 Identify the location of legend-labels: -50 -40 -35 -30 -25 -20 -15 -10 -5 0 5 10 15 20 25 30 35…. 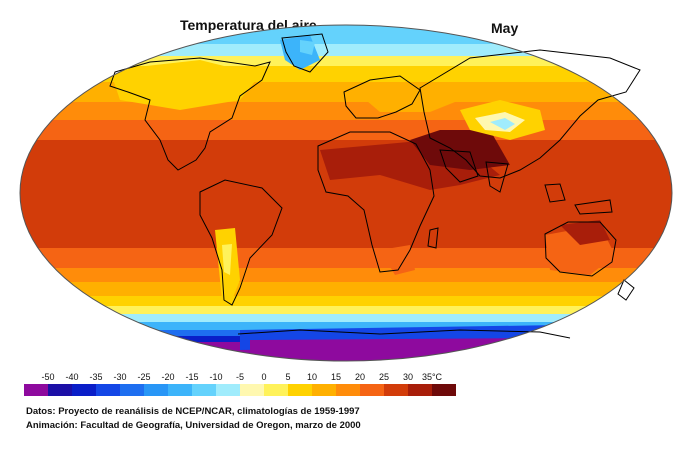
(241, 377).